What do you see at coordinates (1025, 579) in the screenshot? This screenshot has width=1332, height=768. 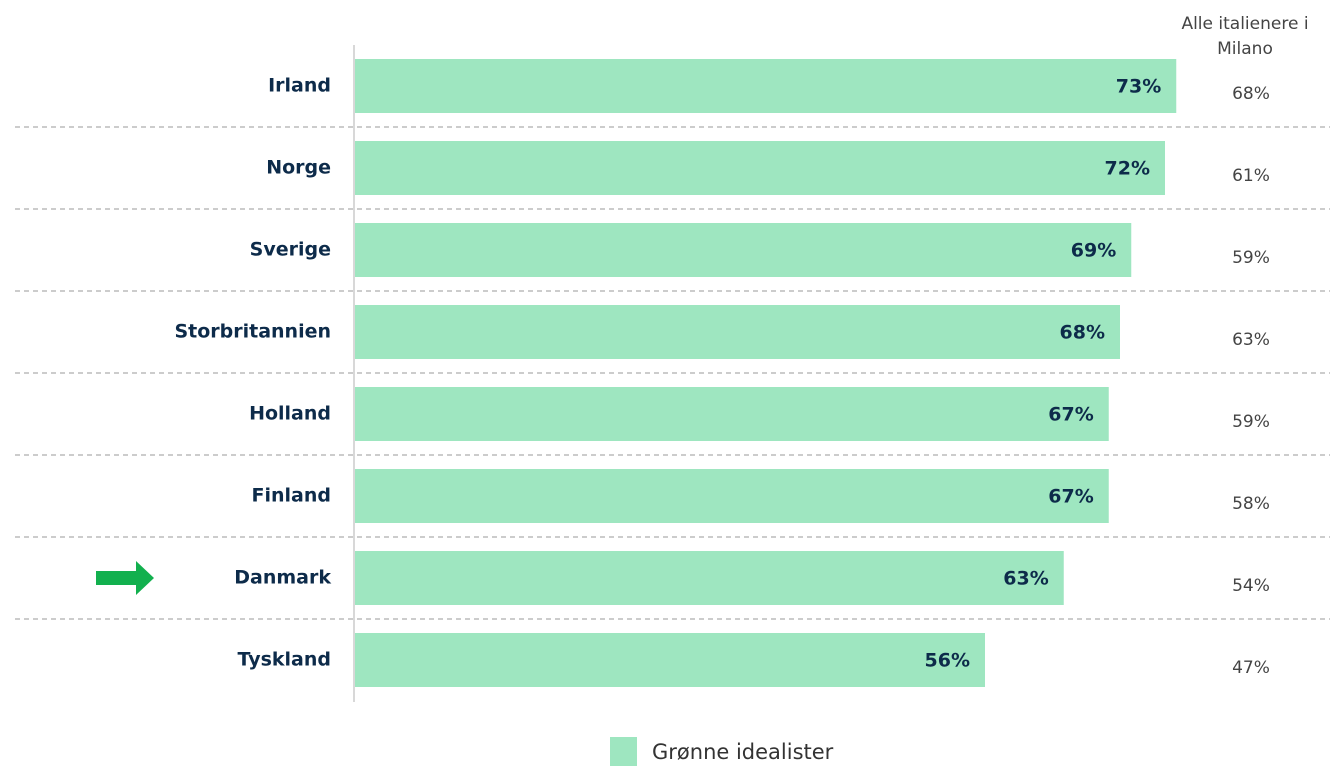 I see `value-label: 63%` at bounding box center [1025, 579].